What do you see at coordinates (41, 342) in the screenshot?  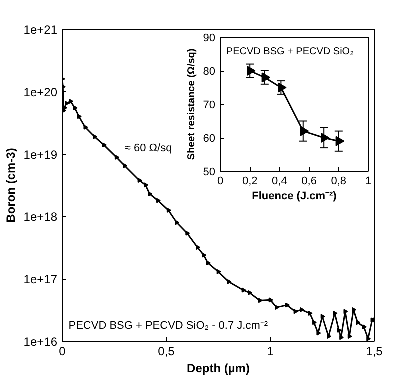 I see `y-tick-label: 1e+16` at bounding box center [41, 342].